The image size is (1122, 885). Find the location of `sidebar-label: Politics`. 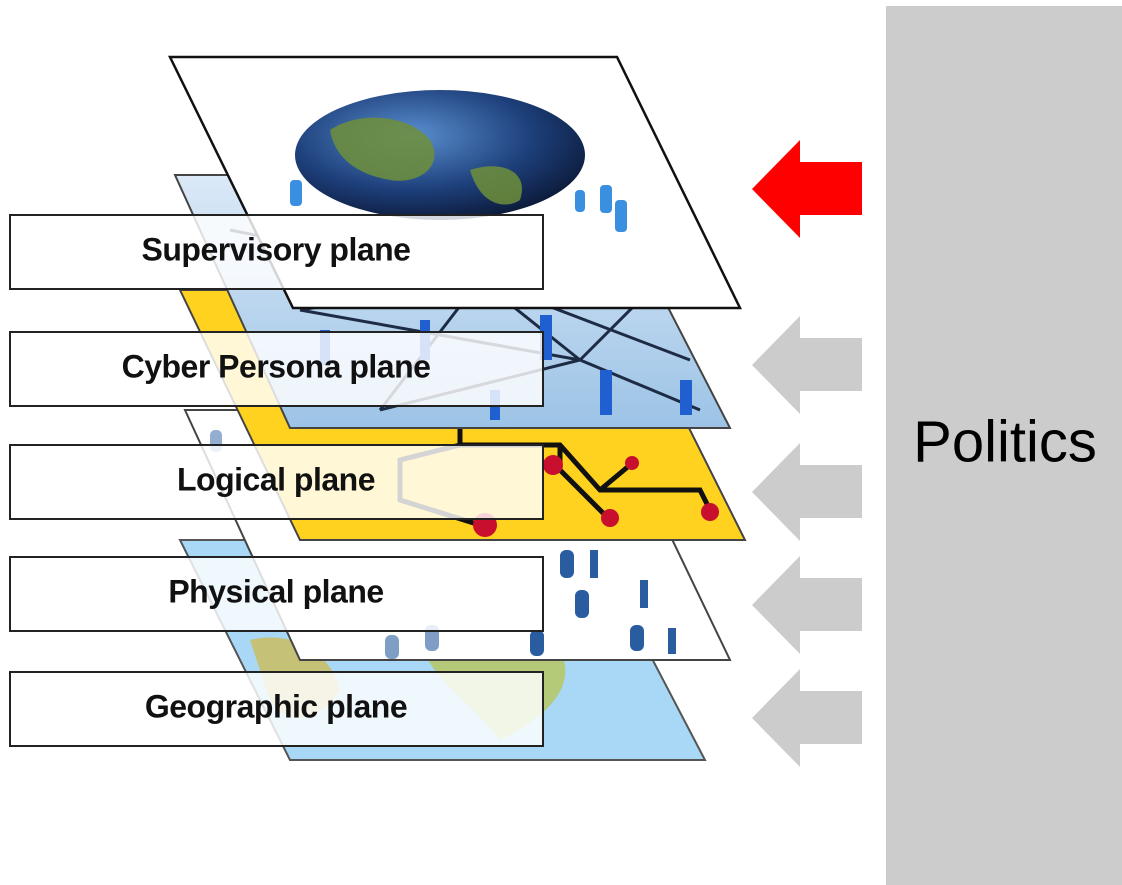

sidebar-label: Politics is located at coordinates (1005, 441).